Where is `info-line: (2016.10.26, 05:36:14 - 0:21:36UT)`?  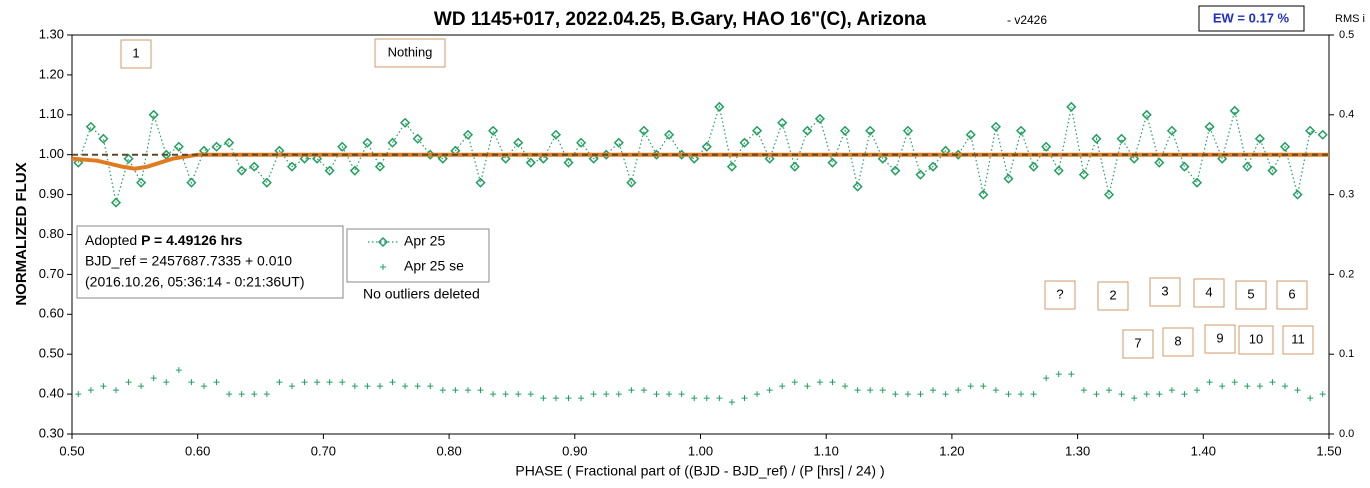 info-line: (2016.10.26, 05:36:14 - 0:21:36UT) is located at coordinates (194, 282).